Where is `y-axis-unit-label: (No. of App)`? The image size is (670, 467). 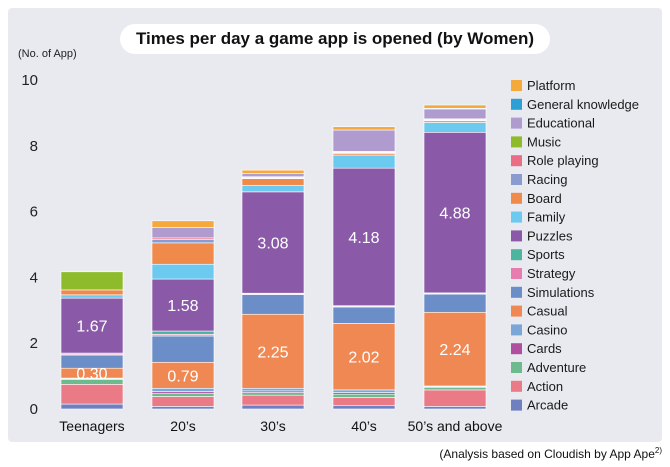
y-axis-unit-label: (No. of App) is located at coordinates (47, 54).